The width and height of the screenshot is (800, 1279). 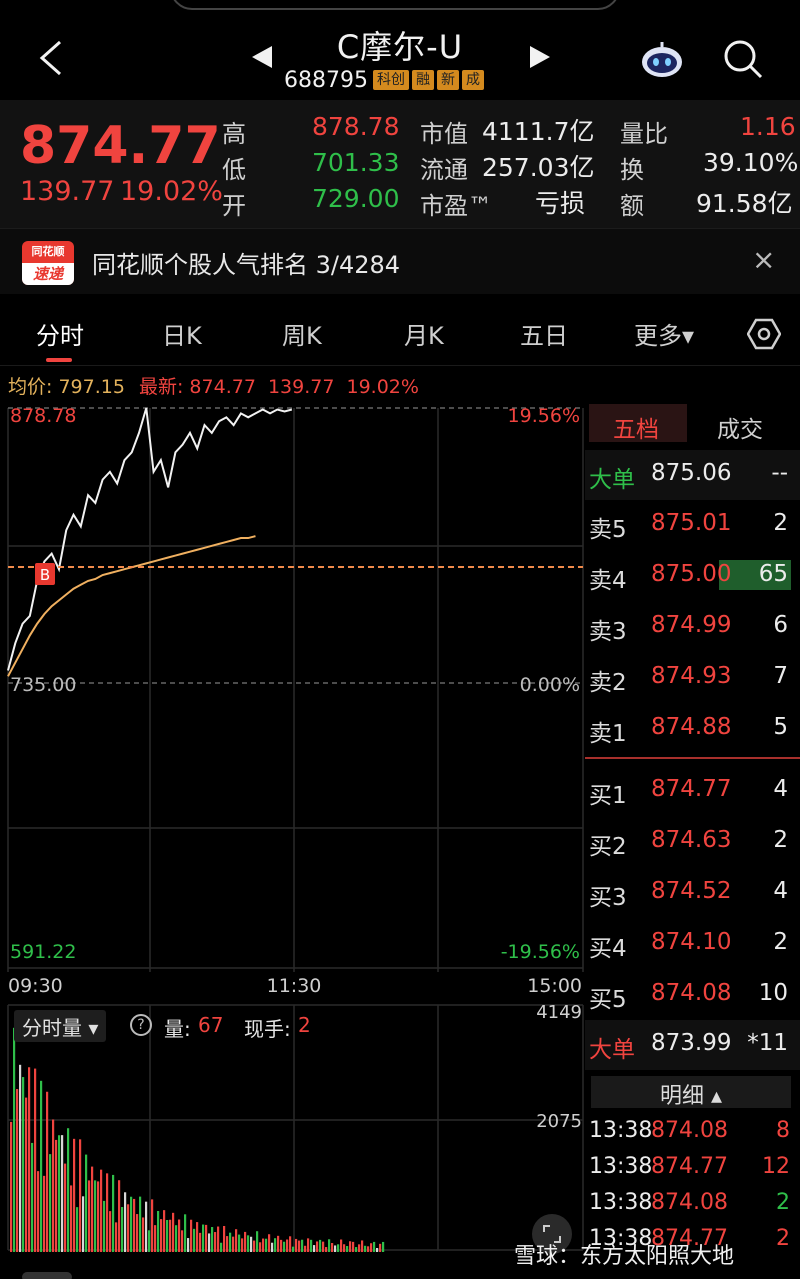 I want to click on prev-stock-arrow-icon, so click(x=262, y=57).